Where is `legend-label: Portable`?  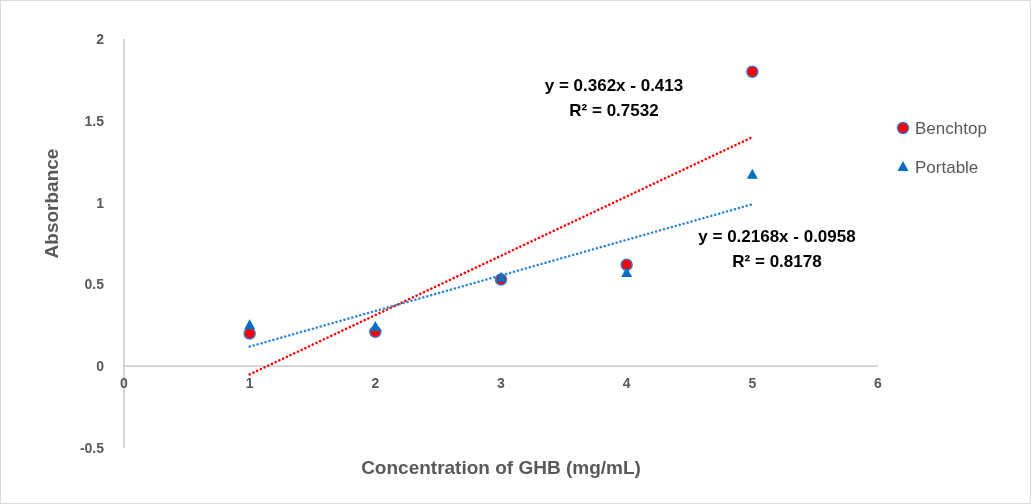 legend-label: Portable is located at coordinates (947, 167).